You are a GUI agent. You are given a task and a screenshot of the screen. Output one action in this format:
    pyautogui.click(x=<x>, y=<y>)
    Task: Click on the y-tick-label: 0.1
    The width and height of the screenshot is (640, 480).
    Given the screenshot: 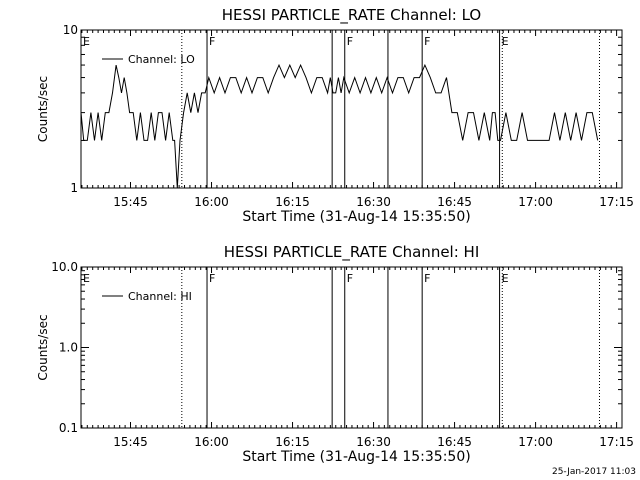 What is the action you would take?
    pyautogui.click(x=68, y=428)
    